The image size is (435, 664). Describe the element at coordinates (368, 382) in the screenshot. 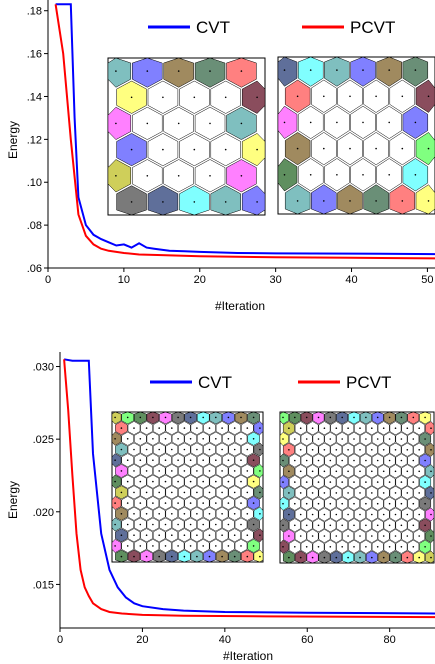

I see `chart-2-legend-pcvt-label: PCVT` at that location.